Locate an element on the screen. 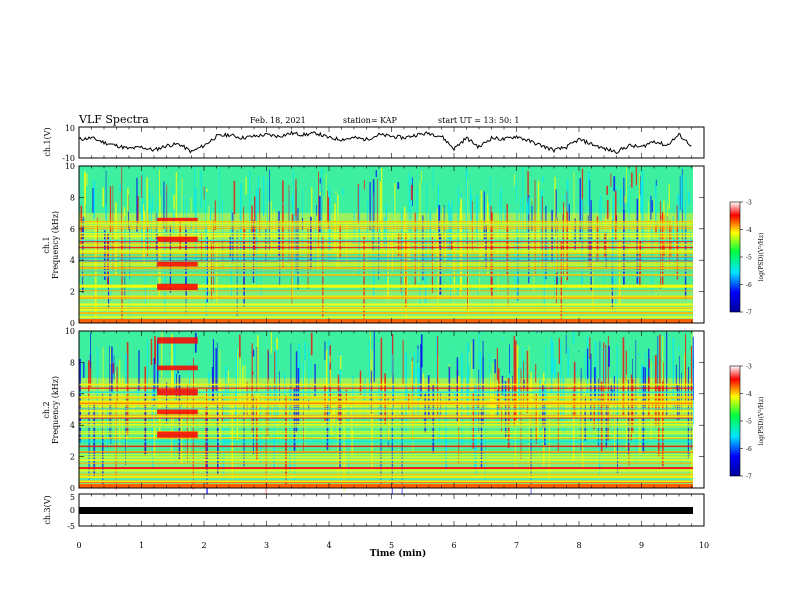 This screenshot has width=792, height=612. time-tick-label: 5 is located at coordinates (391, 545).